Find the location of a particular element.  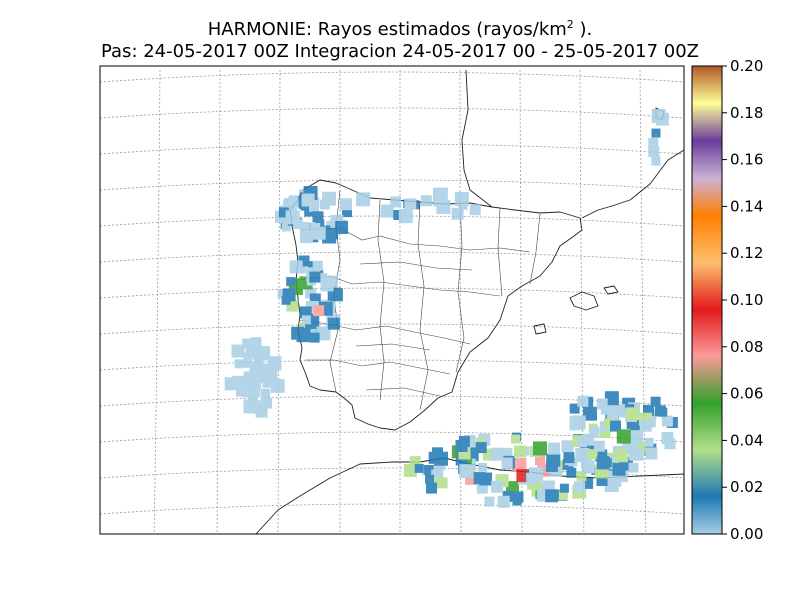

title-prefix: HARMONIE: Rayos estimados (rayos/km is located at coordinates (387, 29).